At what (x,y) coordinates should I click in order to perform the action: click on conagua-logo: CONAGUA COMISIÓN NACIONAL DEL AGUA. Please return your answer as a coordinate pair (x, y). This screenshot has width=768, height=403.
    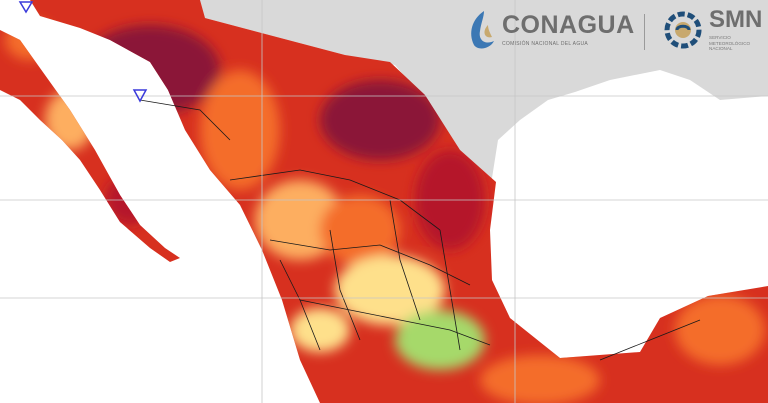
    Looking at the image, I should click on (550, 30).